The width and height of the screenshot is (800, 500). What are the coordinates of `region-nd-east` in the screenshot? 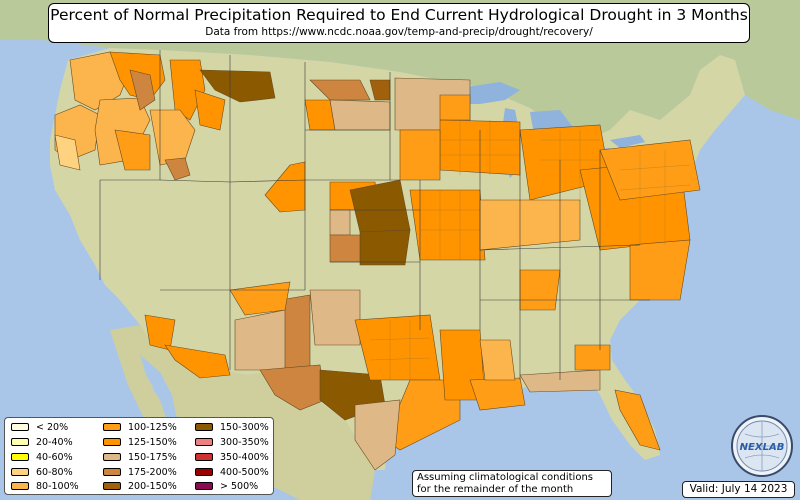 It's located at (340, 90).